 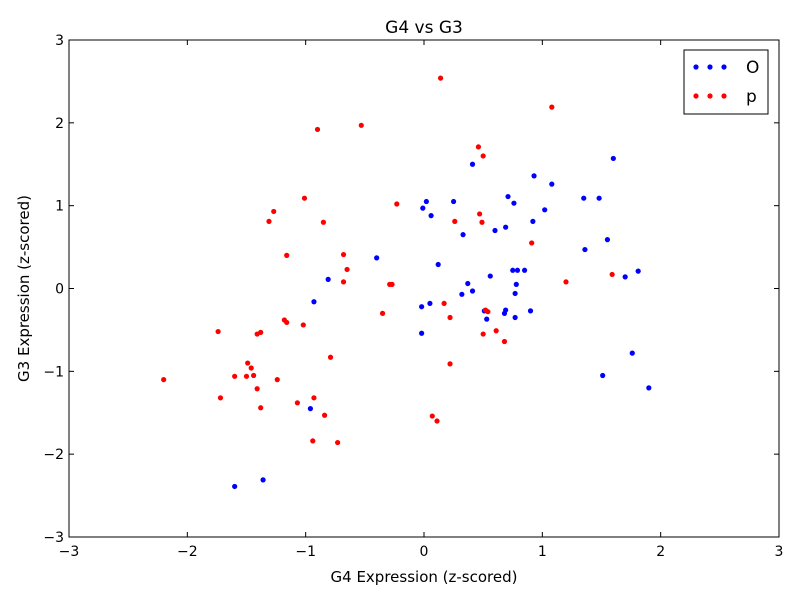 I want to click on legend-label-O: O, so click(x=752, y=68).